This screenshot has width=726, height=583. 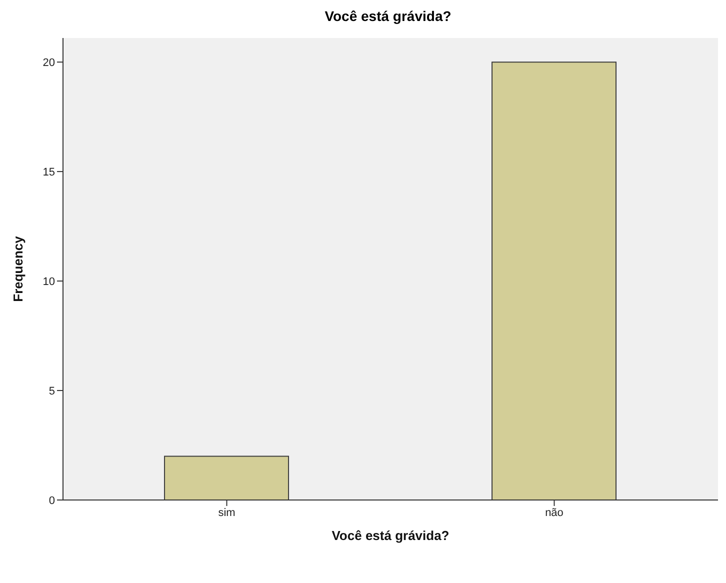 What do you see at coordinates (391, 535) in the screenshot?
I see `x-axis-title: Você está grávida?` at bounding box center [391, 535].